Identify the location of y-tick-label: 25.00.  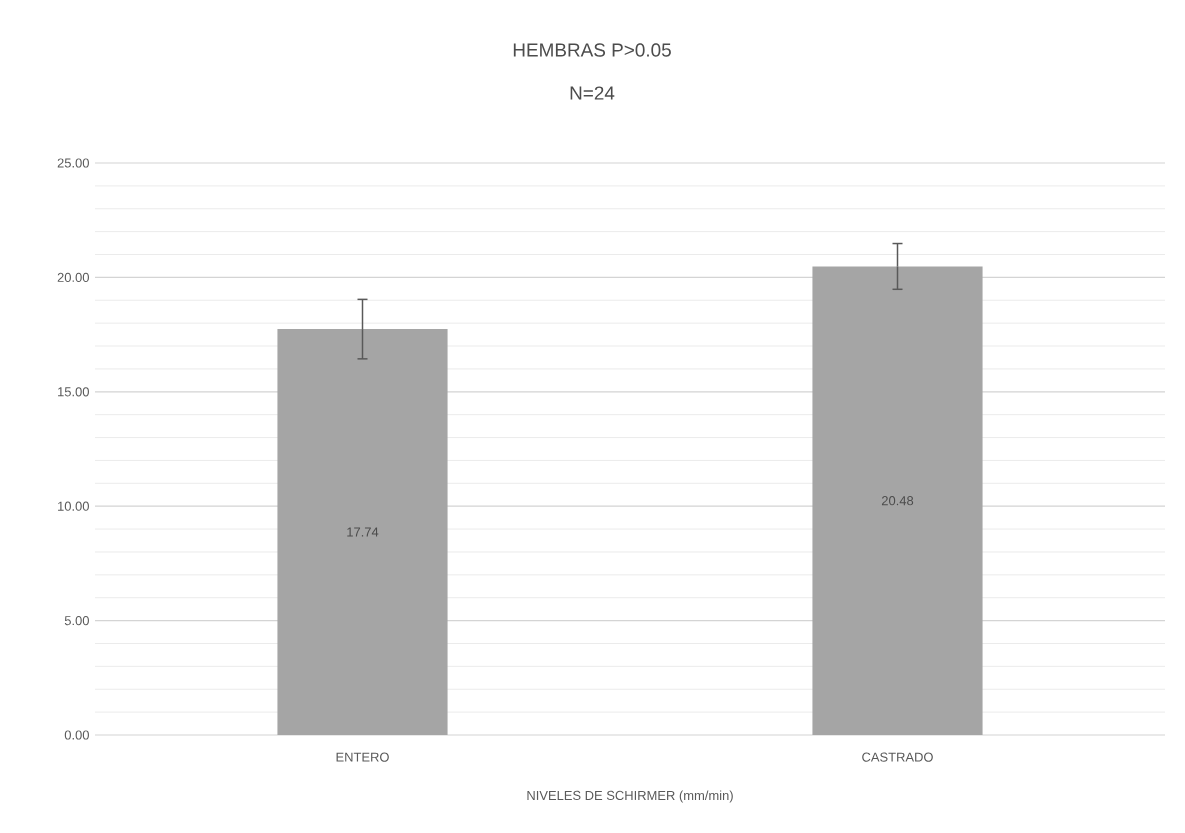
(73, 163).